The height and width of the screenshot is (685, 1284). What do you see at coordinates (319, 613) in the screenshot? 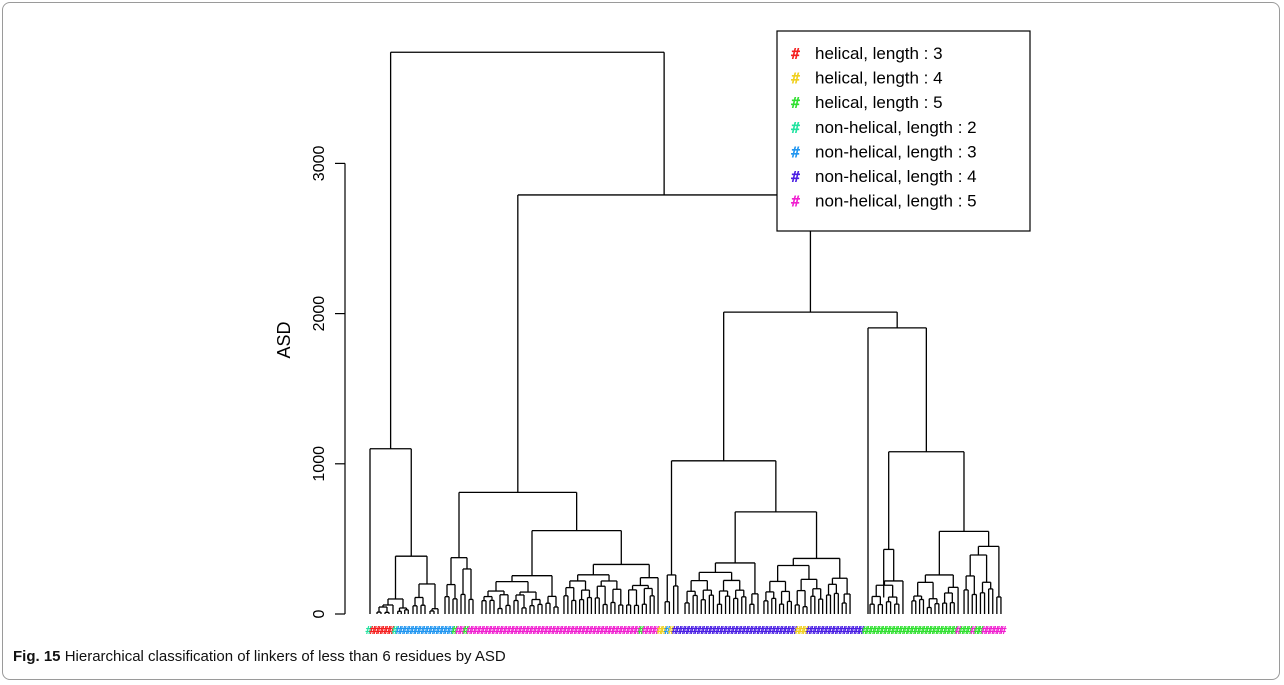
I see `y-tick-label: 0` at bounding box center [319, 613].